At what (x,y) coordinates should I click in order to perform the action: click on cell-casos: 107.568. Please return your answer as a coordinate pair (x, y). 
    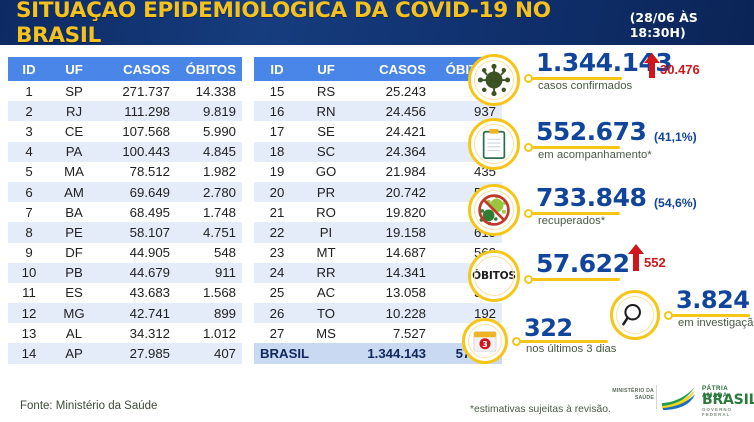
    Looking at the image, I should click on (146, 131).